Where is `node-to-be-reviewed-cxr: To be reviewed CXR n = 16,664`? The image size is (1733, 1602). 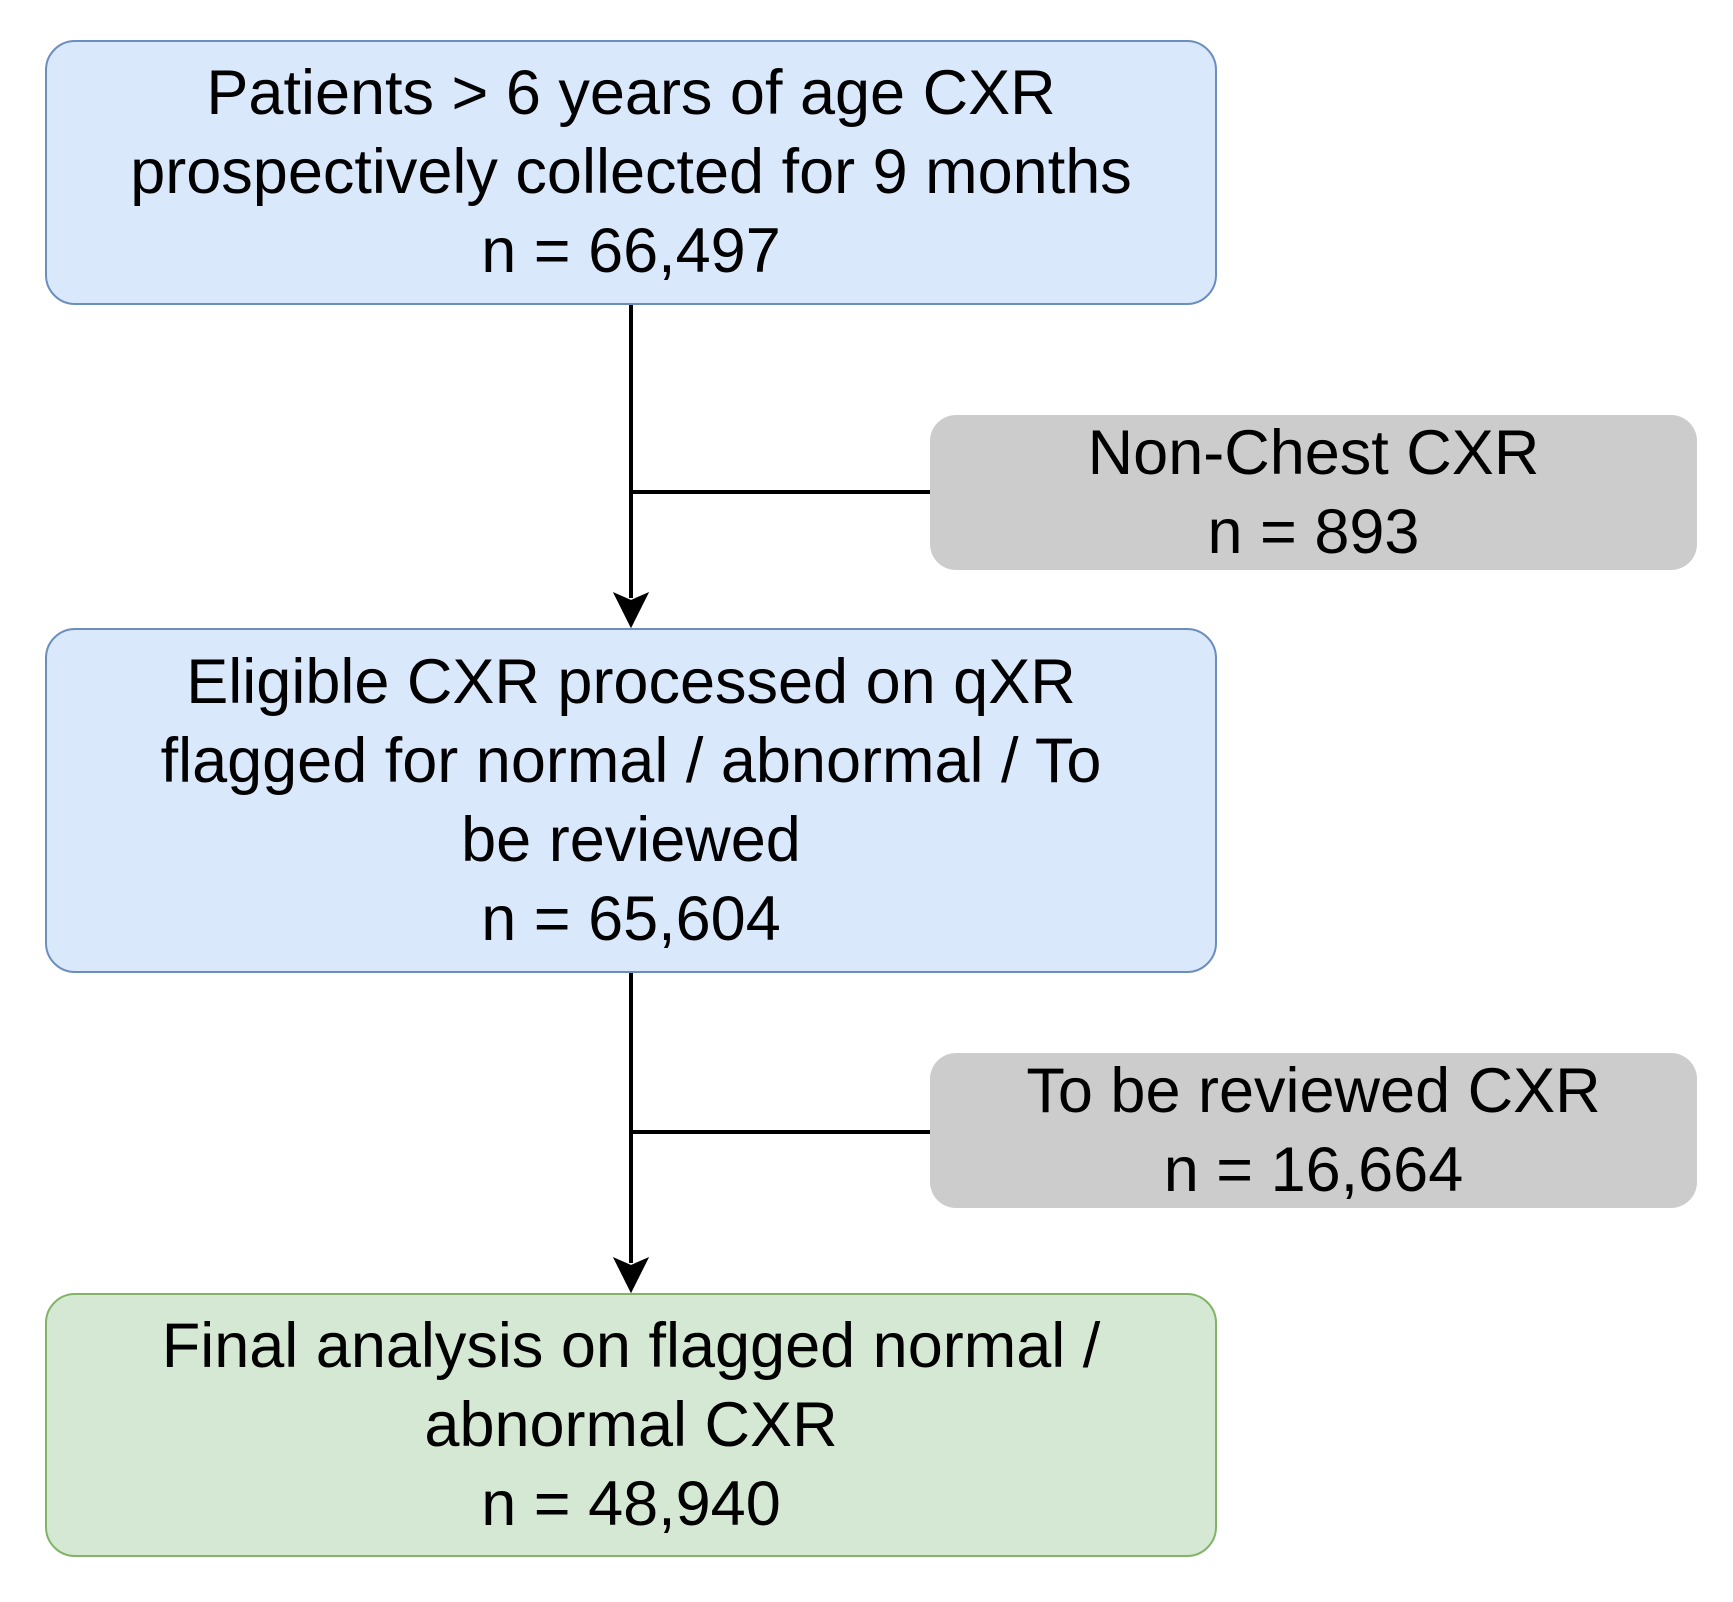 node-to-be-reviewed-cxr: To be reviewed CXR n = 16,664 is located at coordinates (1313, 1130).